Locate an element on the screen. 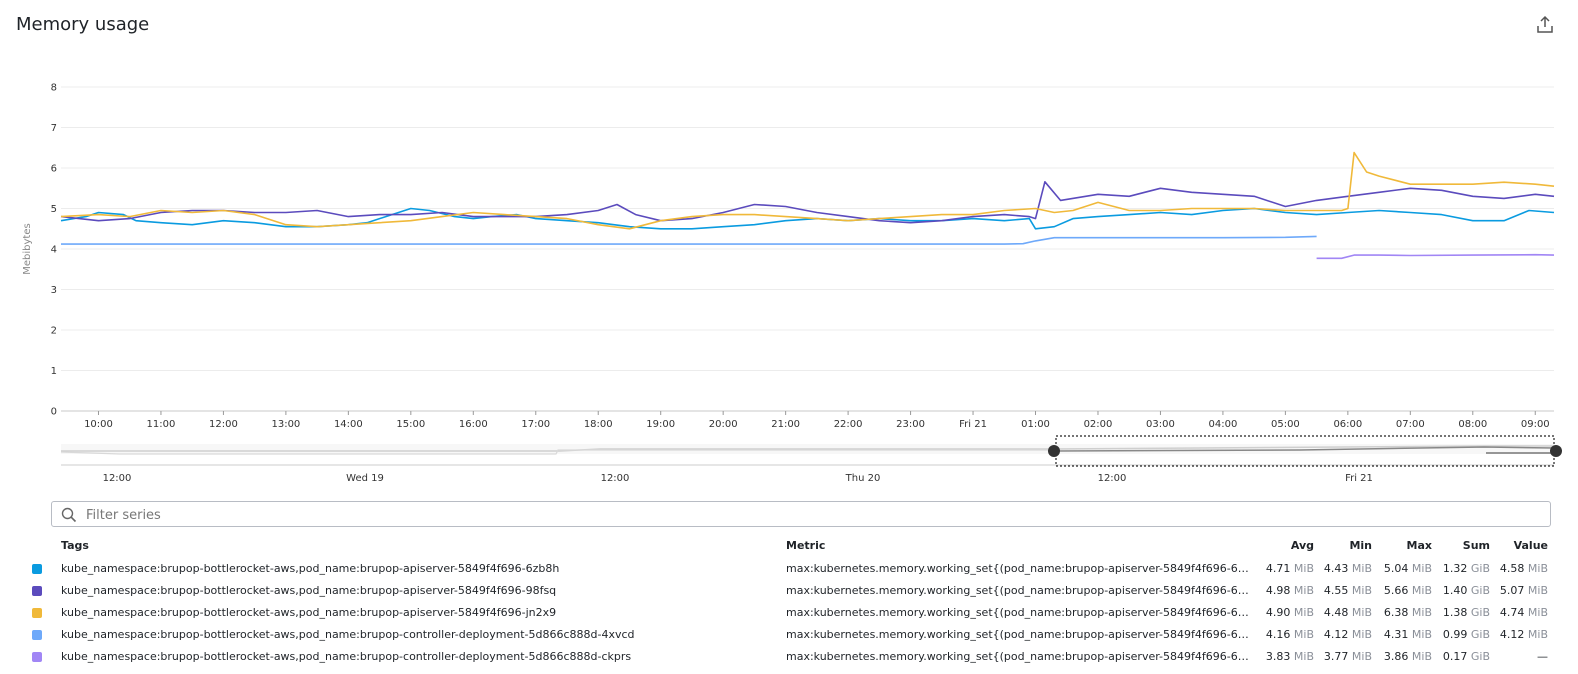 Image resolution: width=1578 pixels, height=674 pixels. series-avg: 4.98 MiB is located at coordinates (1289, 590).